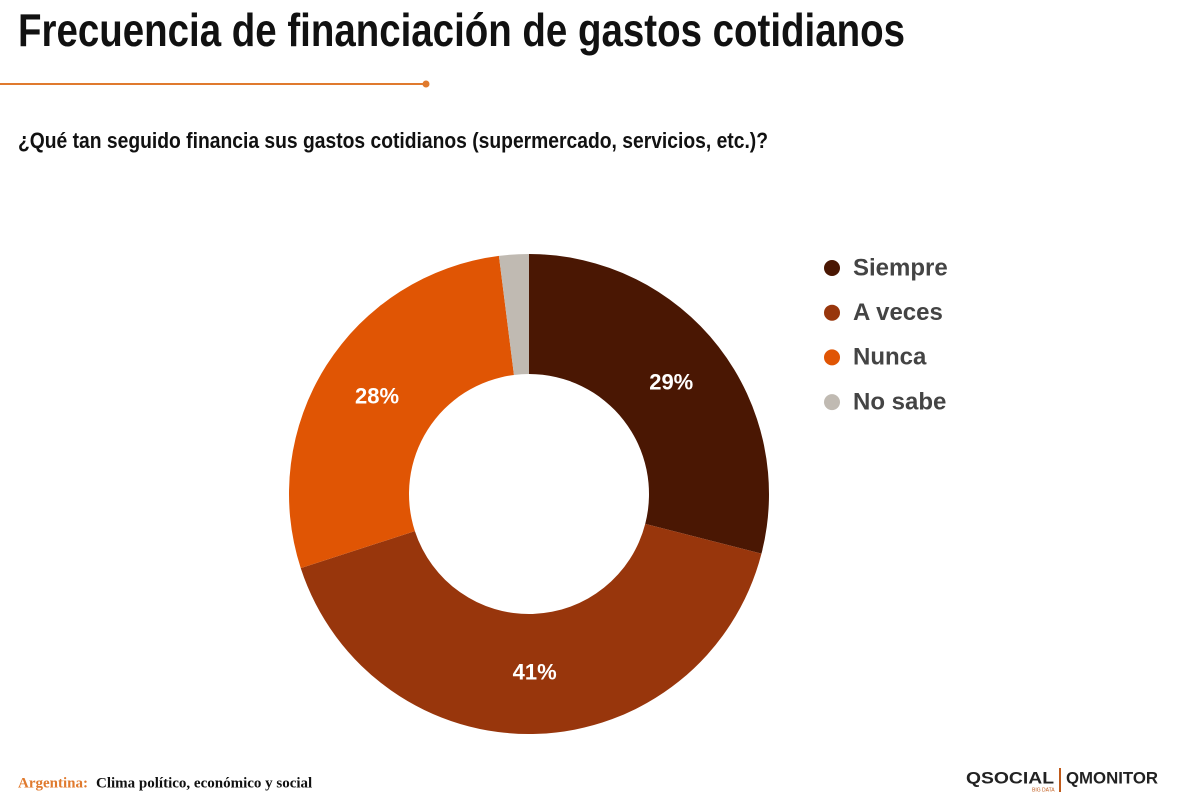 The height and width of the screenshot is (799, 1200). What do you see at coordinates (1010, 777) in the screenshot?
I see `logo-qsocial: QSOCIAL` at bounding box center [1010, 777].